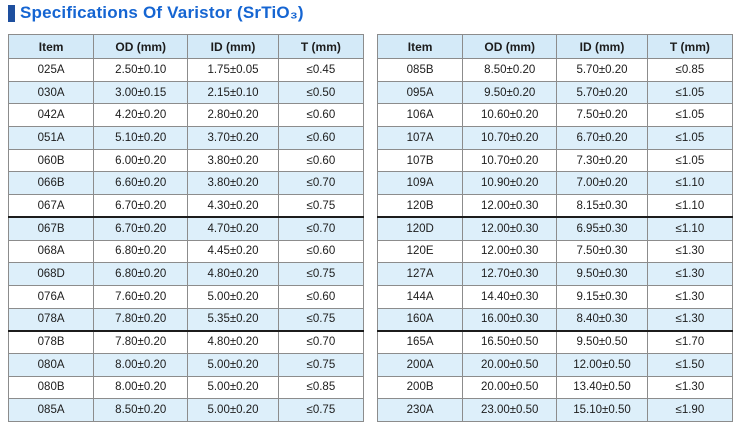 This screenshot has width=740, height=445. What do you see at coordinates (555, 274) in the screenshot?
I see `table-row: 127A 12.70±0.30 9.50±0.30 ≤1.30` at bounding box center [555, 274].